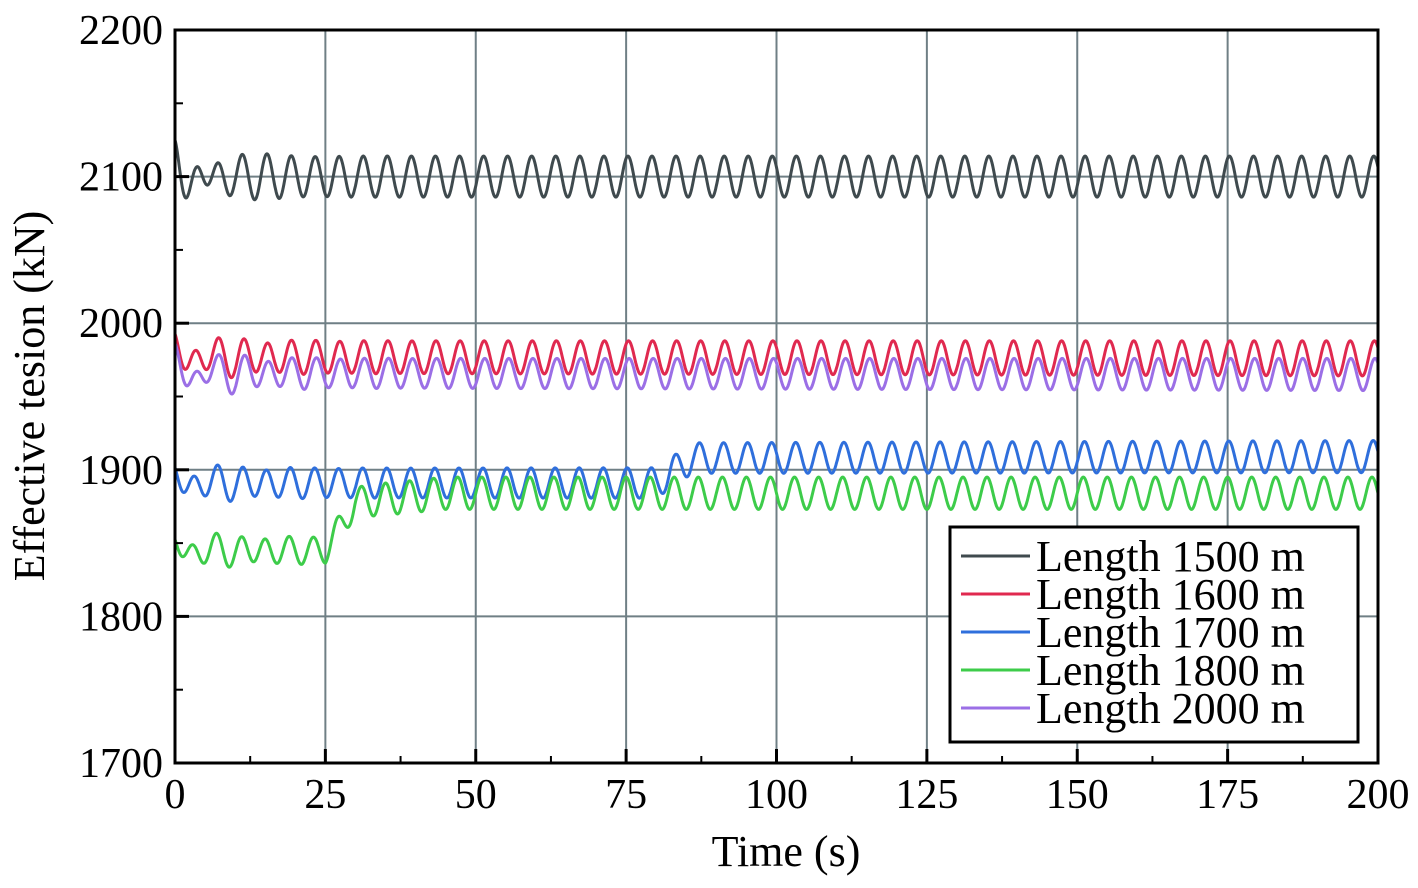  What do you see at coordinates (476, 795) in the screenshot?
I see `x-tick-label: 50` at bounding box center [476, 795].